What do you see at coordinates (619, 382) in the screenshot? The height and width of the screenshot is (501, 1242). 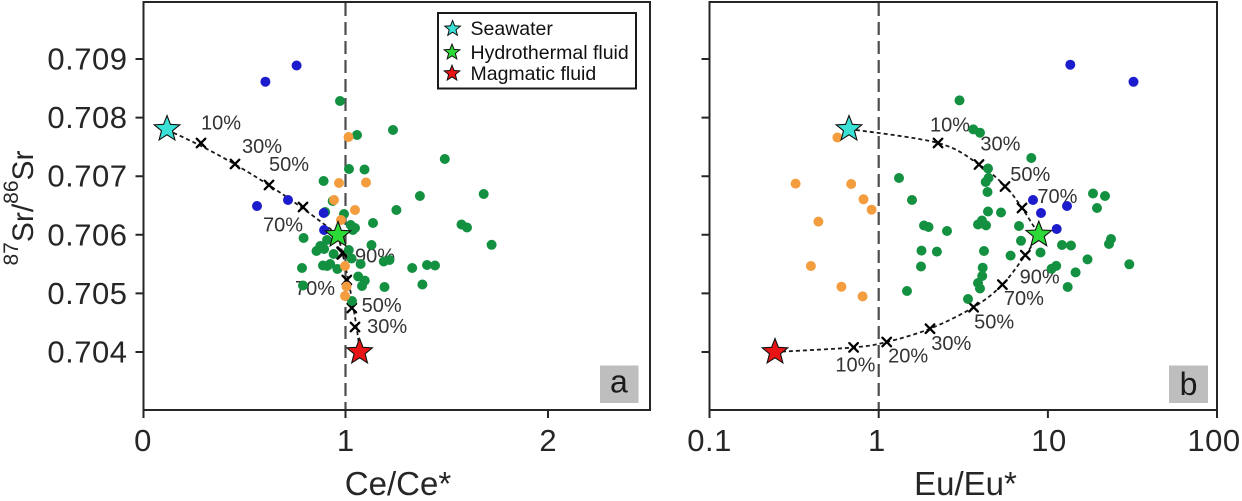 I see `svg-text: a` at bounding box center [619, 382].